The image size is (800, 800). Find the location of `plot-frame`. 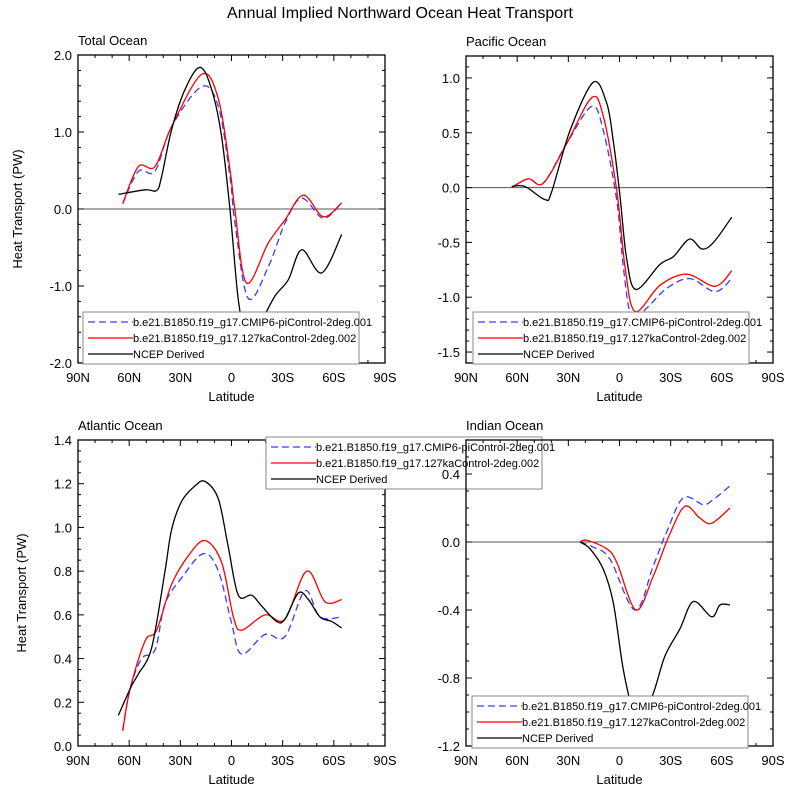

plot-frame is located at coordinates (231, 593).